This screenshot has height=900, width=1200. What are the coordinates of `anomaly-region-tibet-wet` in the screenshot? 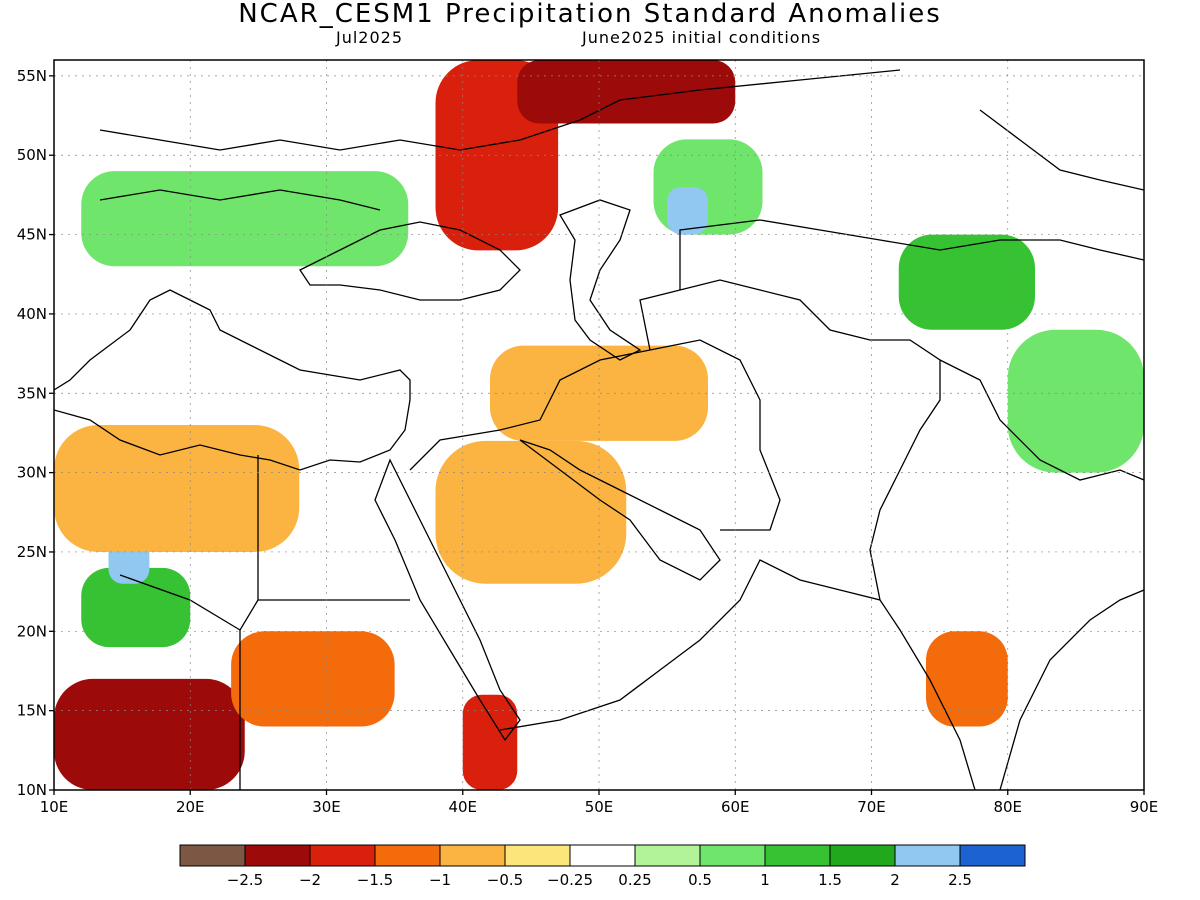 It's located at (1075, 401).